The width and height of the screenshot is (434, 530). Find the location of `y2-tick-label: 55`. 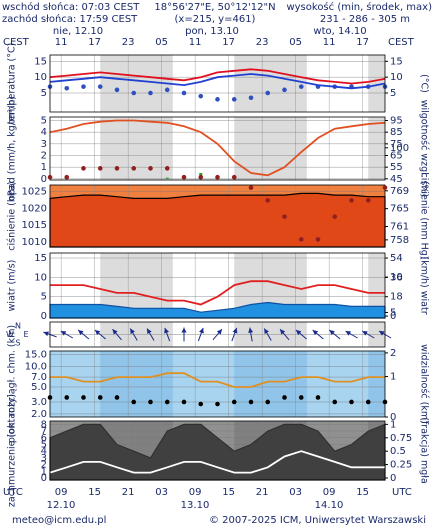

y2-tick-label: 55 is located at coordinates (396, 167).